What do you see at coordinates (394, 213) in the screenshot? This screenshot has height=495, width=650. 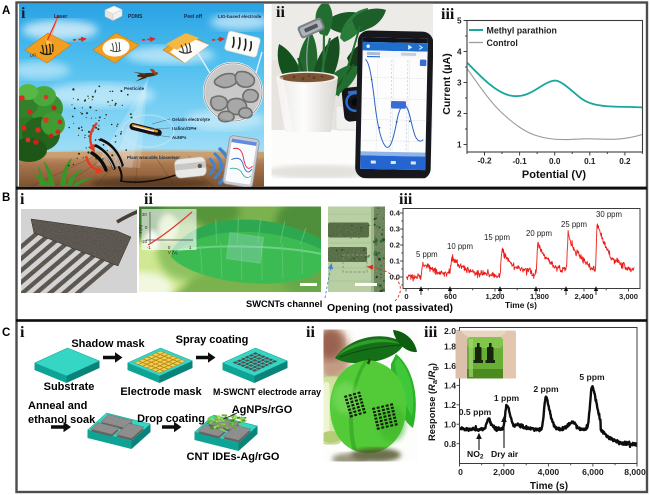 I see `svg-text: 0.4` at bounding box center [394, 213].